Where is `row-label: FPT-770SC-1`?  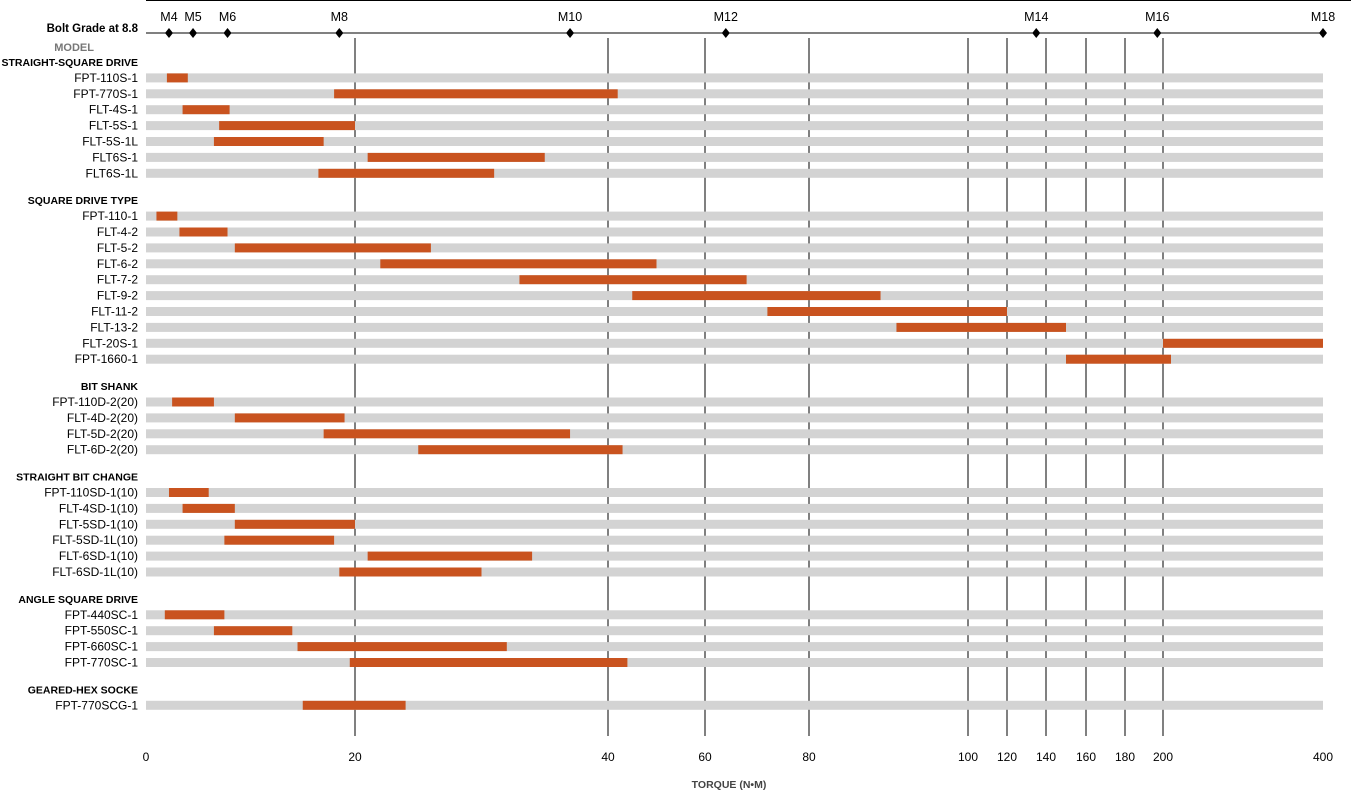
row-label: FPT-770SC-1 is located at coordinates (102, 663).